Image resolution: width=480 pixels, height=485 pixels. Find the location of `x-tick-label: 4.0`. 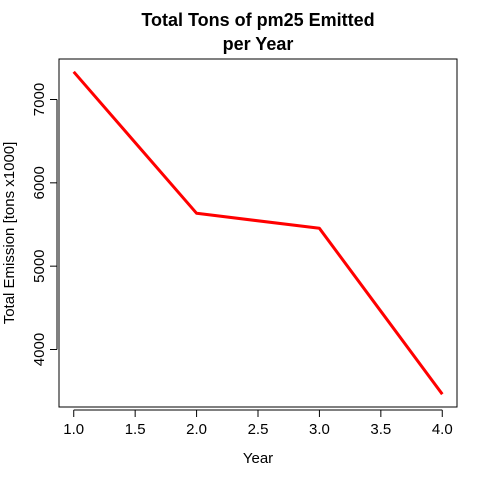

x-tick-label: 4.0 is located at coordinates (442, 429).